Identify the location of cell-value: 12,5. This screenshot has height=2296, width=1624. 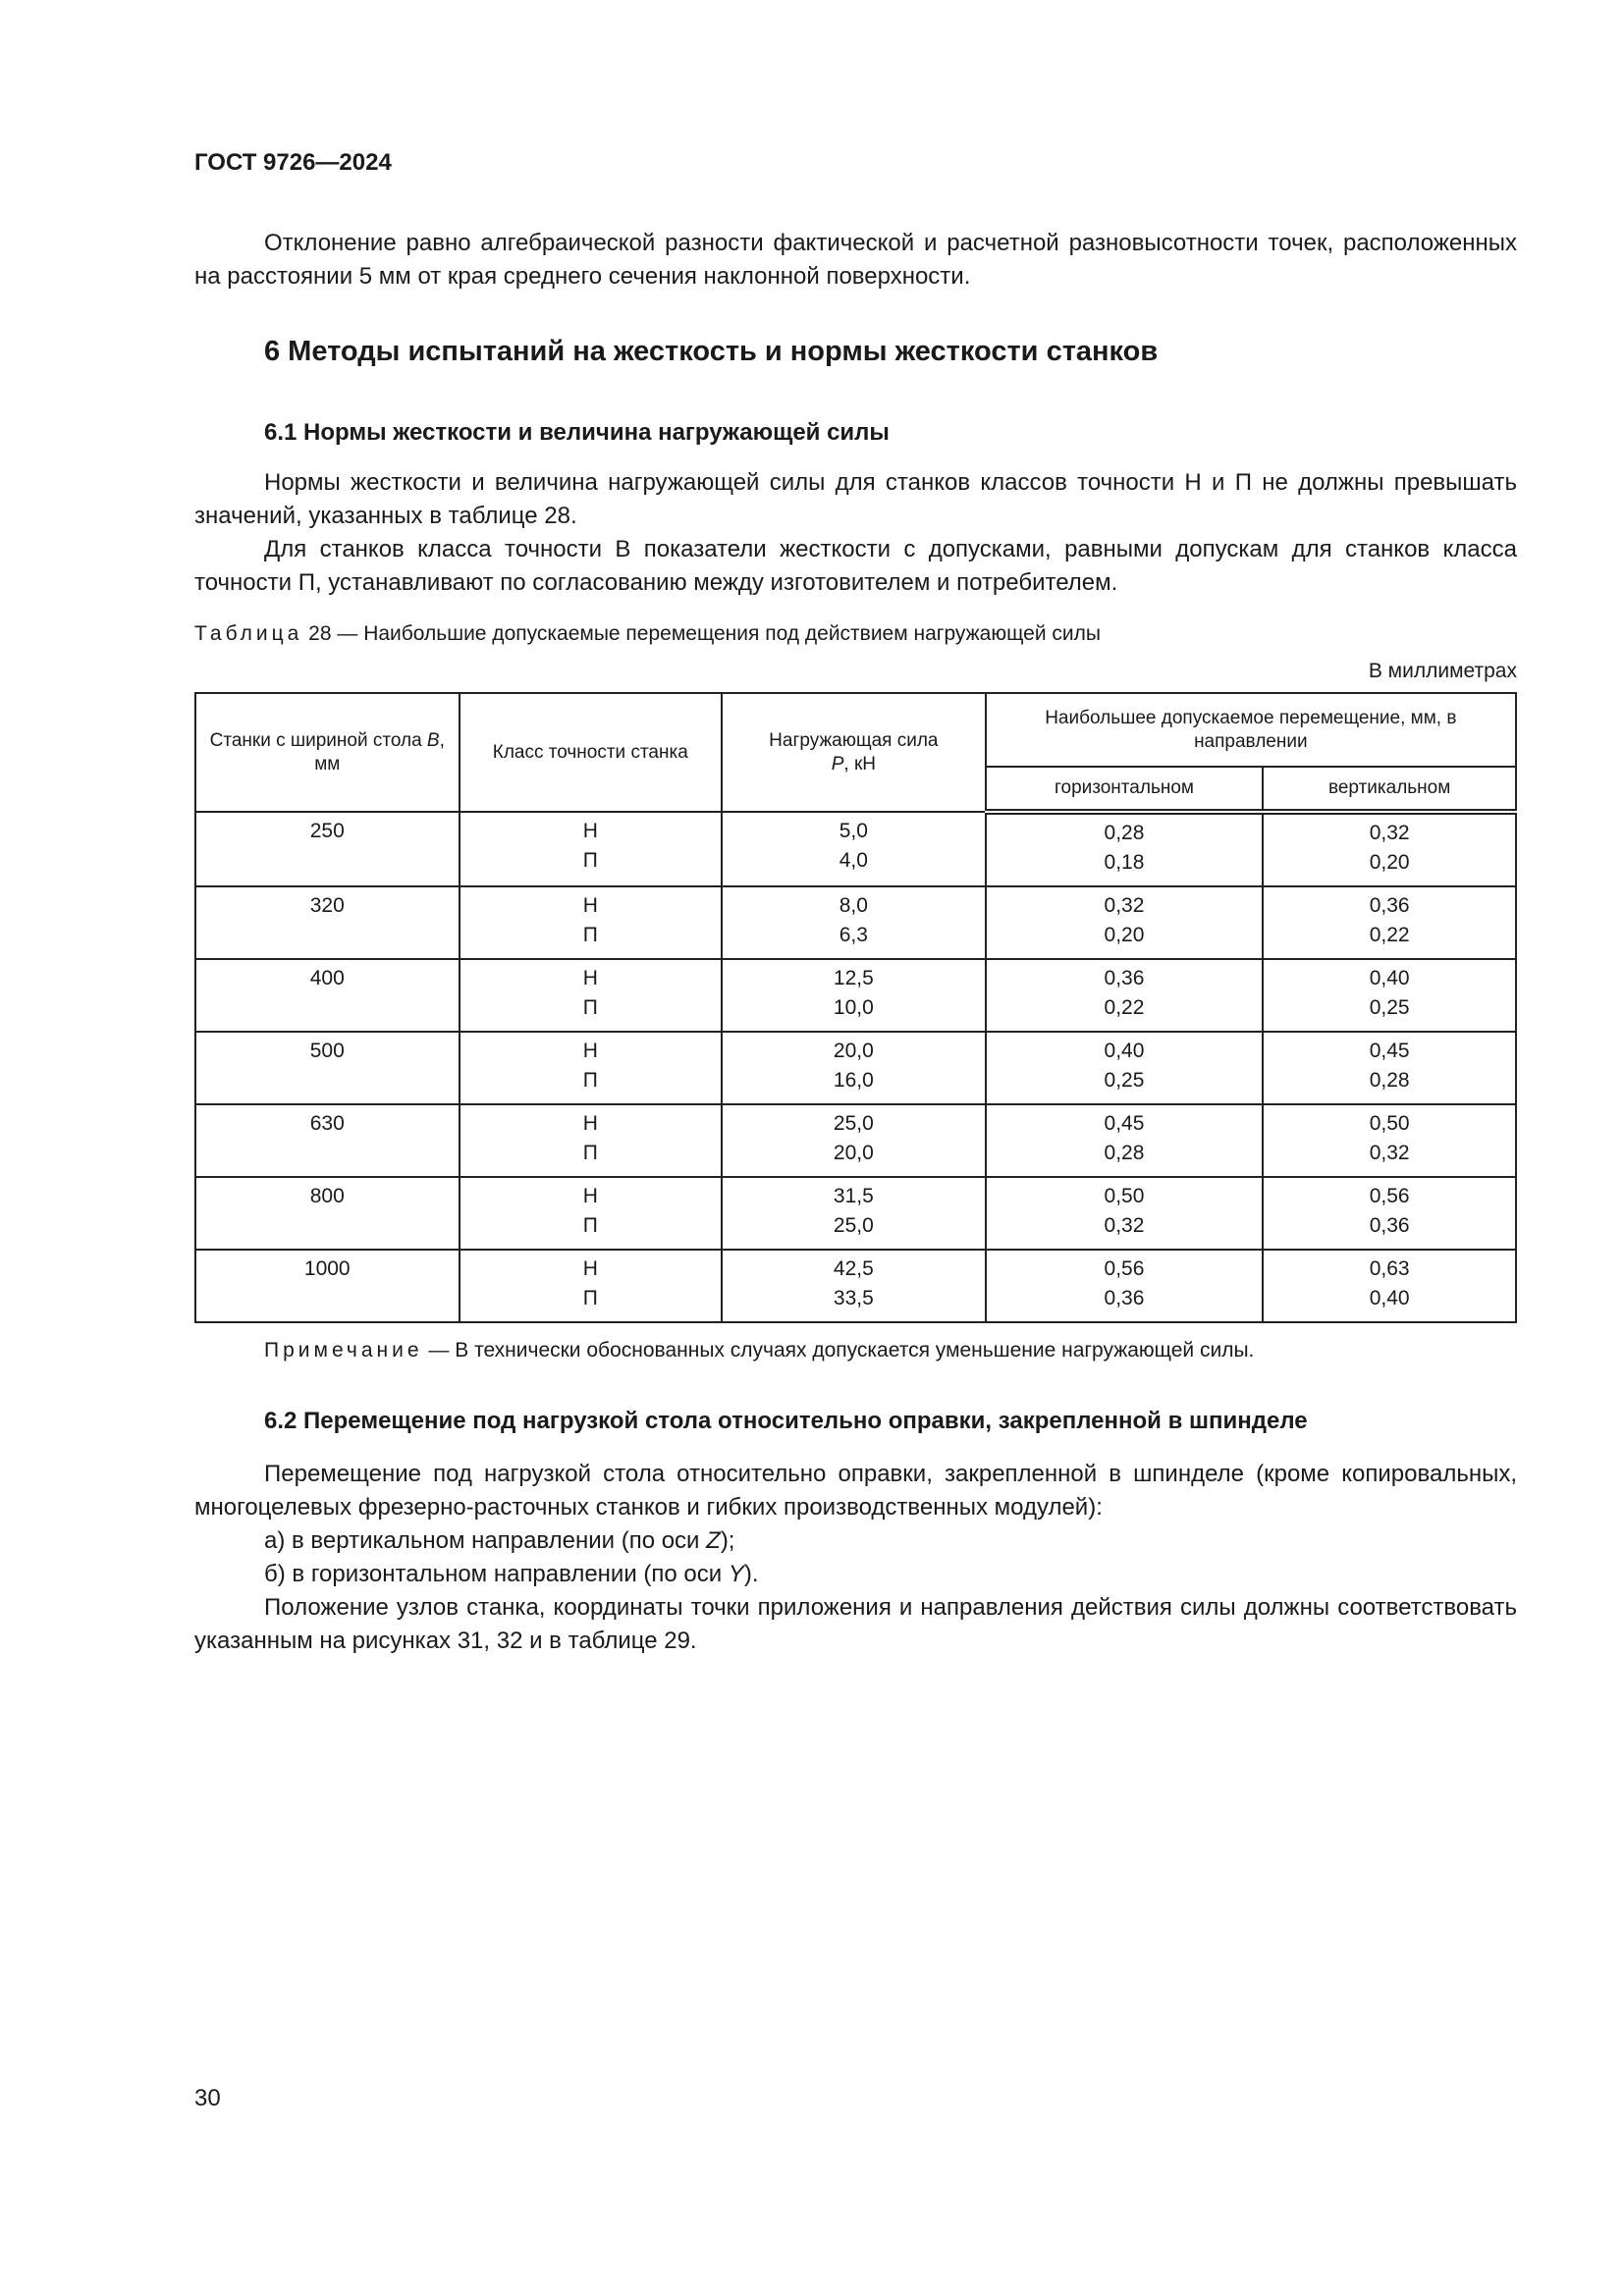
(853, 978).